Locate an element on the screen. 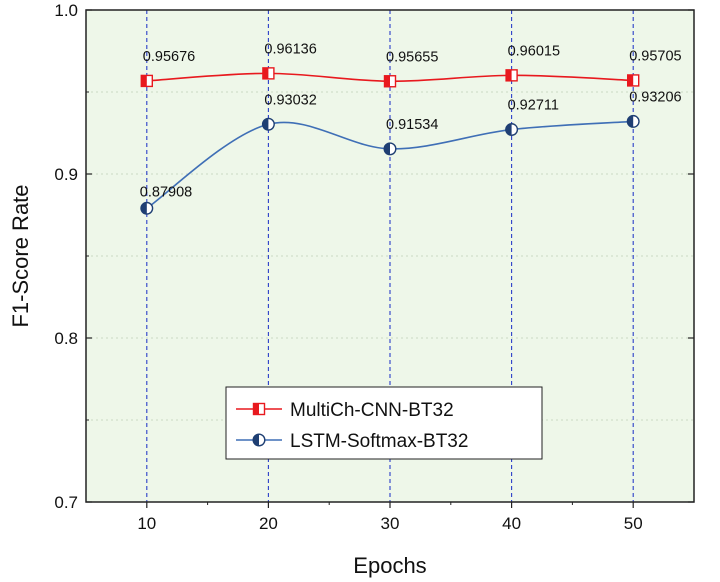  legend-box is located at coordinates (384, 423).